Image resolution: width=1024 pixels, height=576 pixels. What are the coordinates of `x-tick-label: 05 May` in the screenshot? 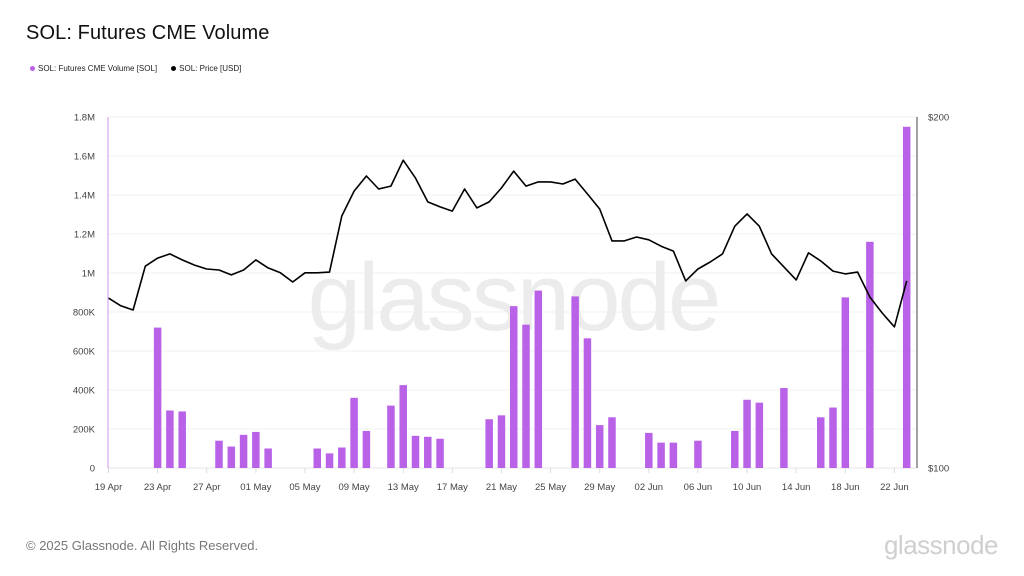 It's located at (304, 487).